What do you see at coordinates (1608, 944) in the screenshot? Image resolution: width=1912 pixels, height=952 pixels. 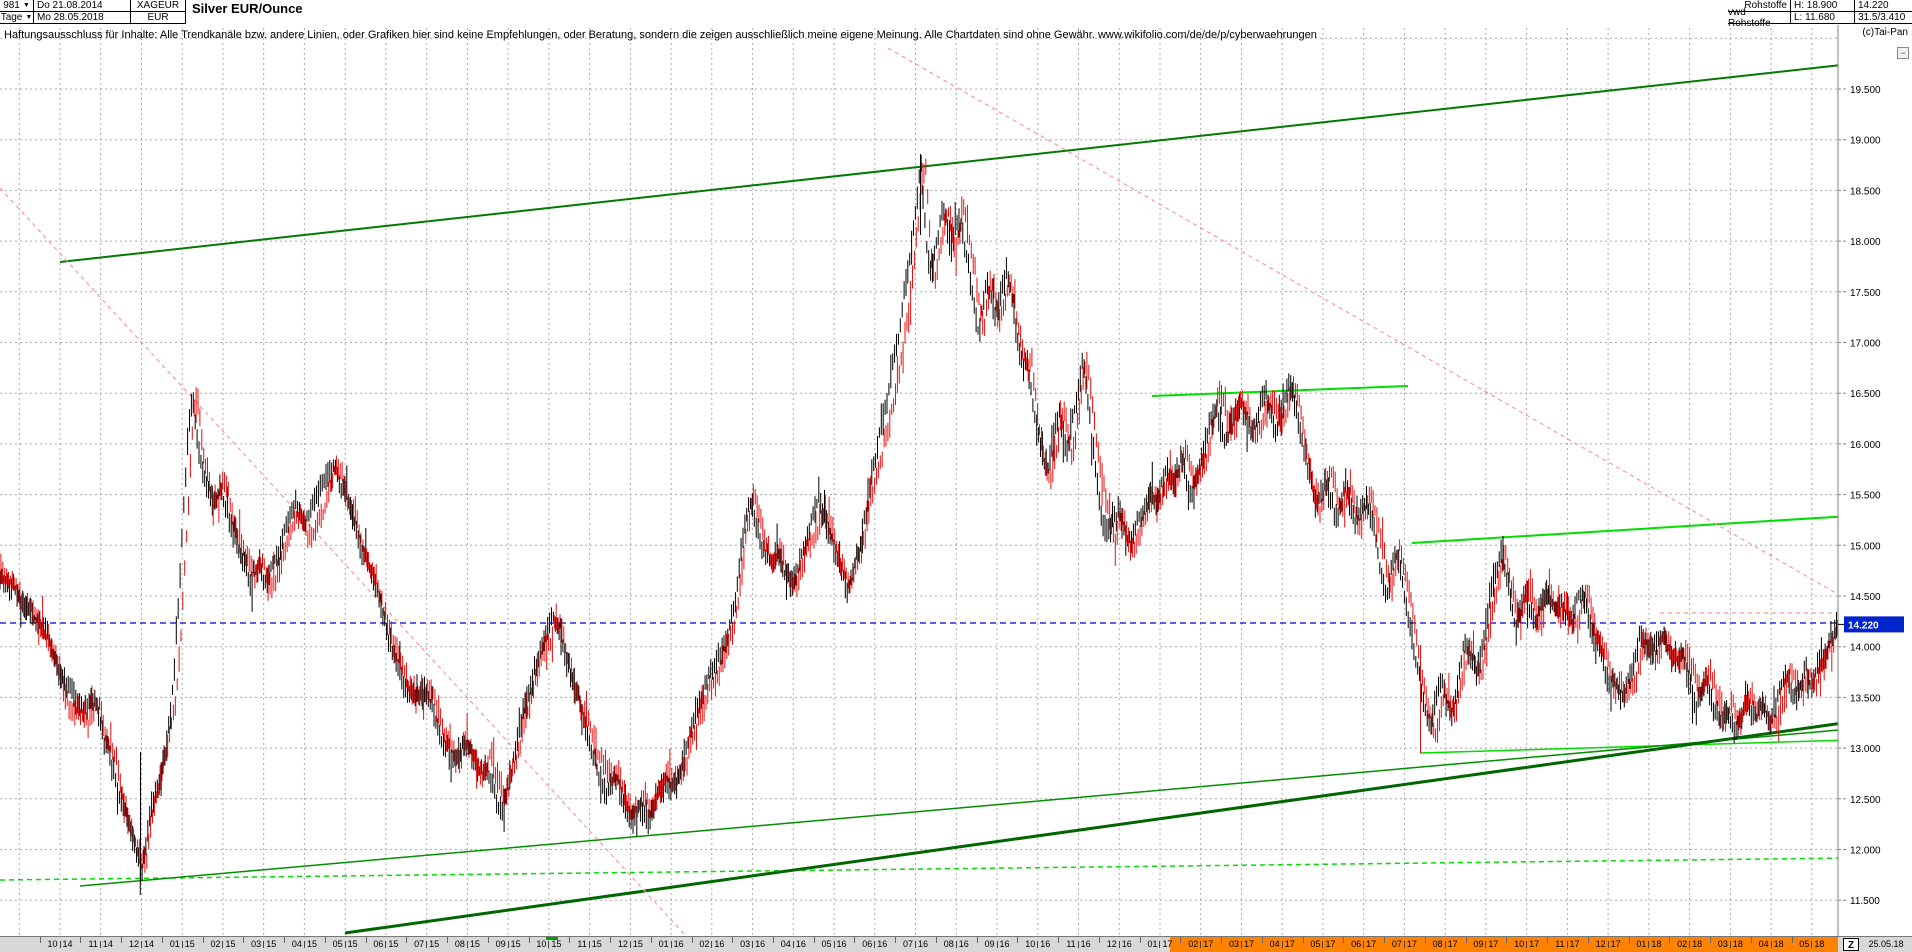 I see `month-label: 12 17` at bounding box center [1608, 944].